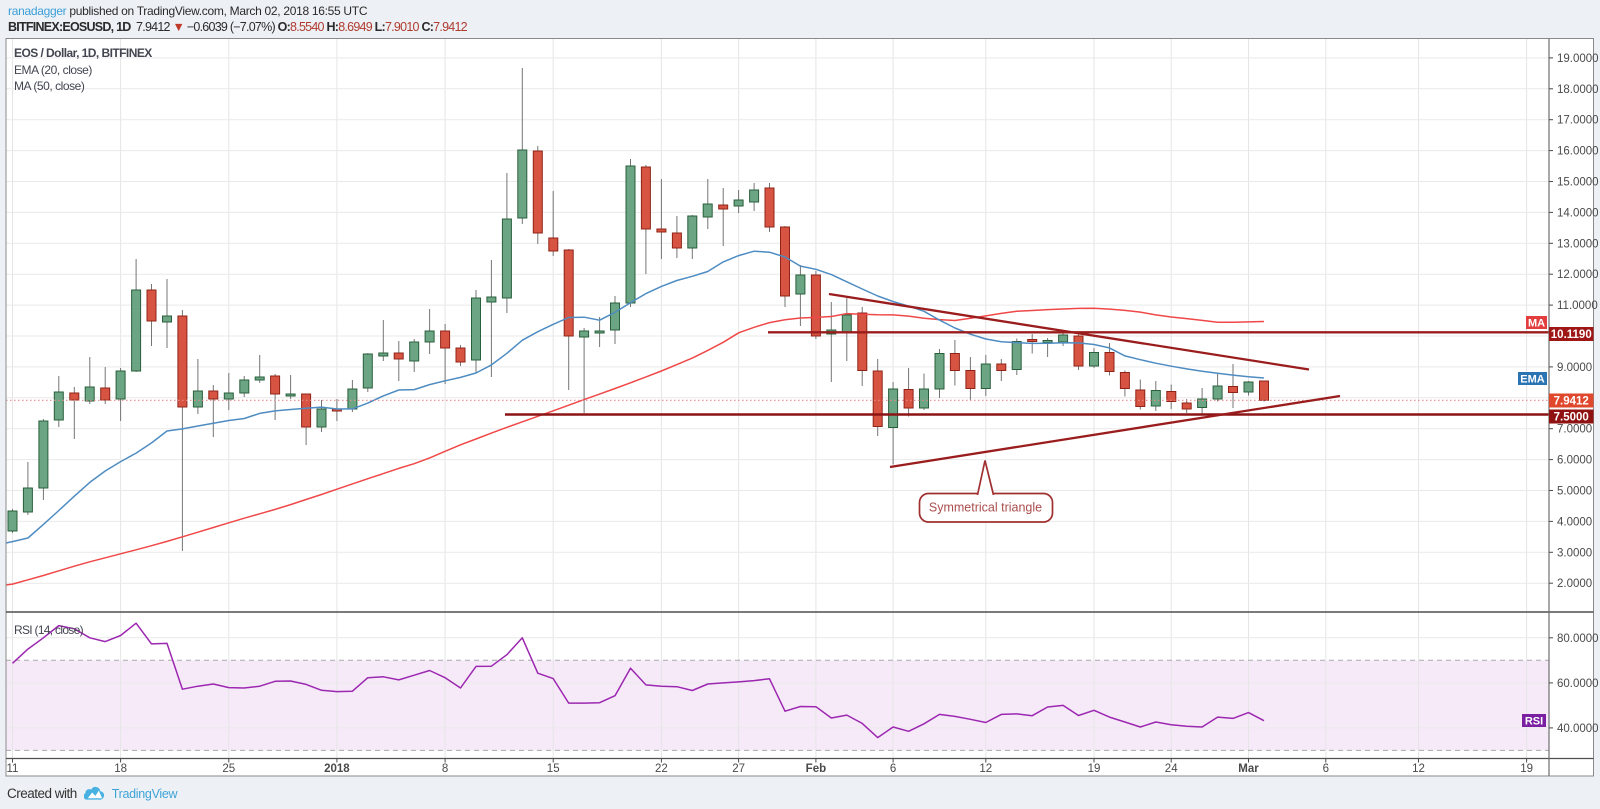 The width and height of the screenshot is (1600, 809). I want to click on svg-text: 2.0000, so click(1574, 584).